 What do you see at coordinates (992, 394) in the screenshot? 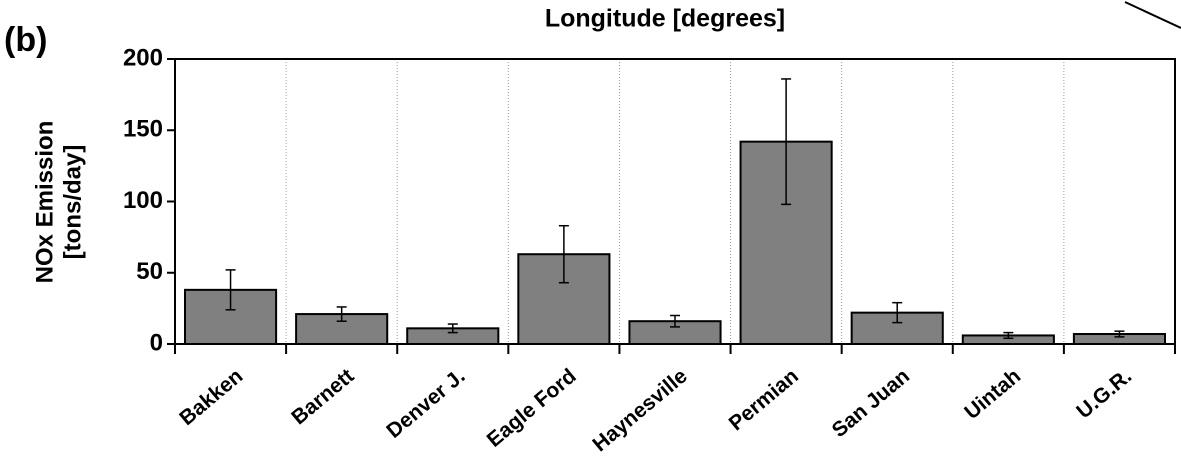
I see `x-tick-label: Uintah` at bounding box center [992, 394].